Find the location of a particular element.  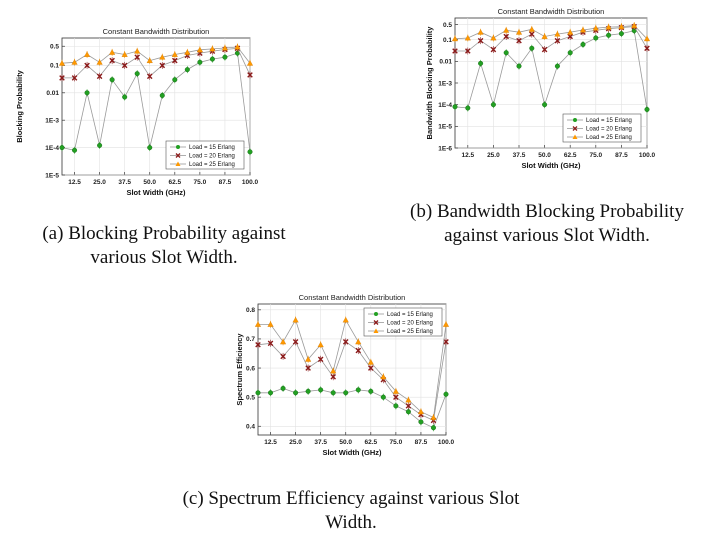

legend-label: Load = 20 Erlang is located at coordinates (212, 157).